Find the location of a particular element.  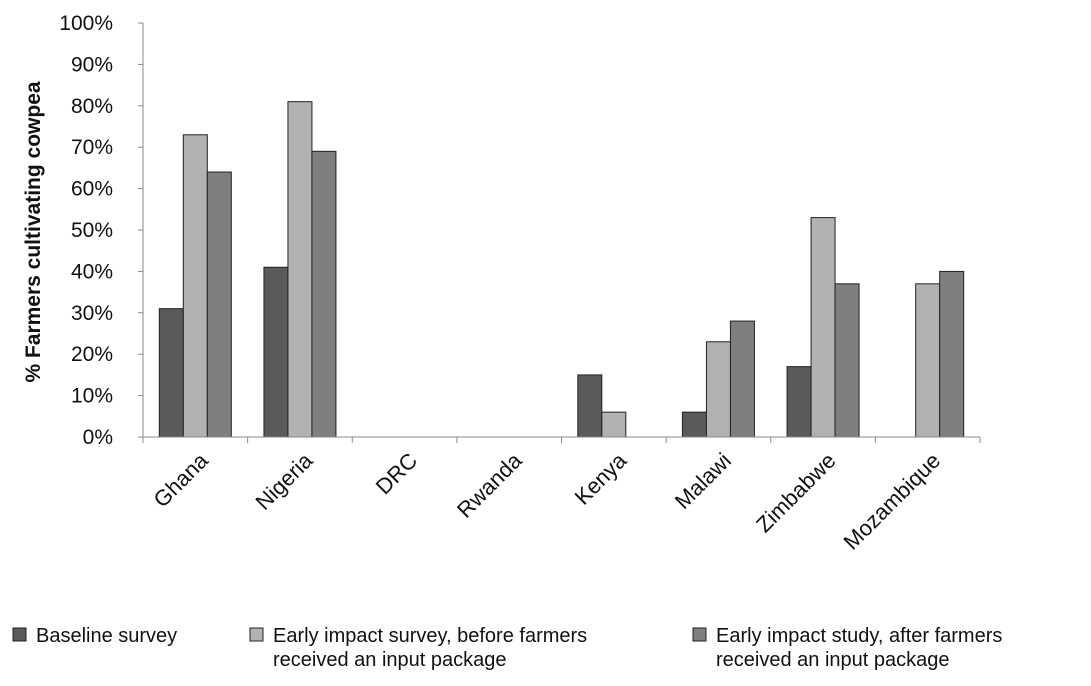

y-tick-label: 60% is located at coordinates (92, 189).